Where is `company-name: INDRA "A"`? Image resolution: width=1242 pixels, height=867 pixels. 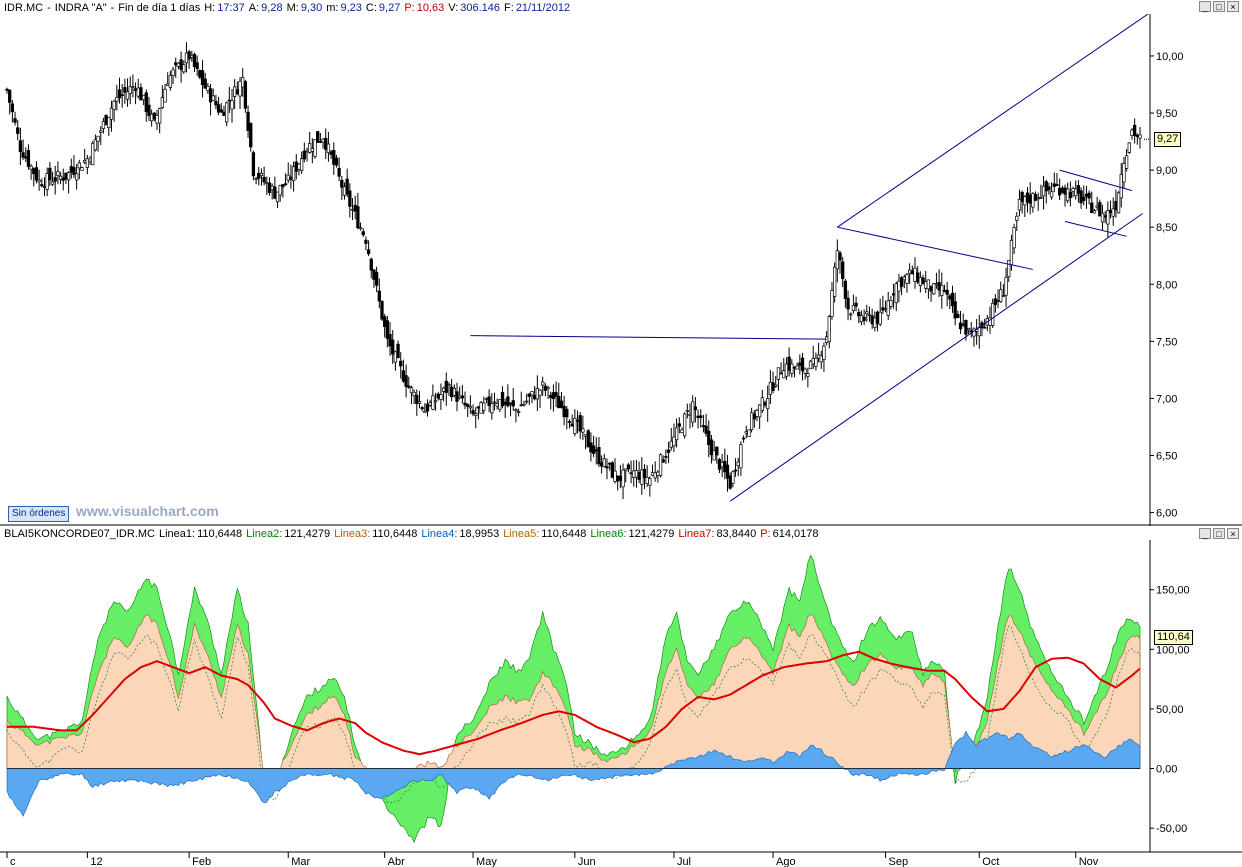
company-name: INDRA "A" is located at coordinates (80, 8).